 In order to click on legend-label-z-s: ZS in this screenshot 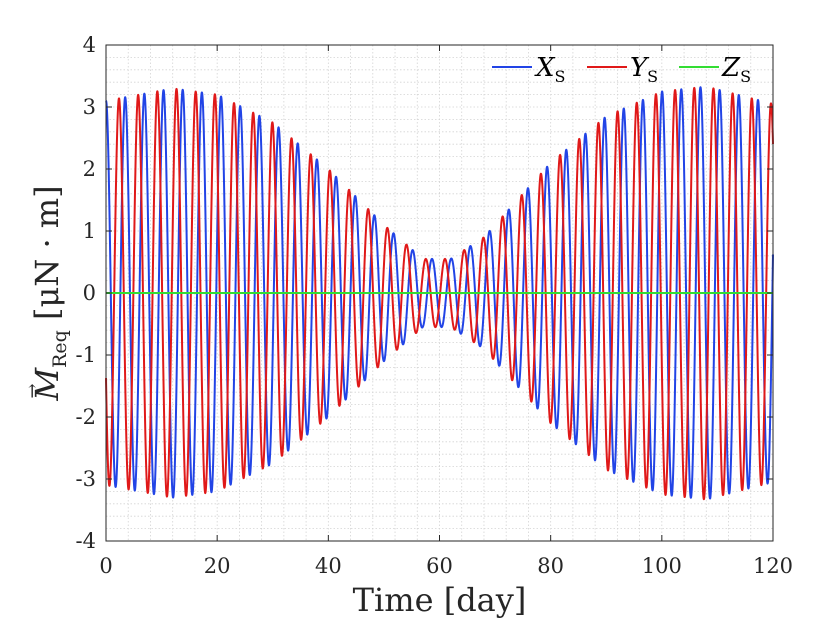, I will do `click(736, 69)`.